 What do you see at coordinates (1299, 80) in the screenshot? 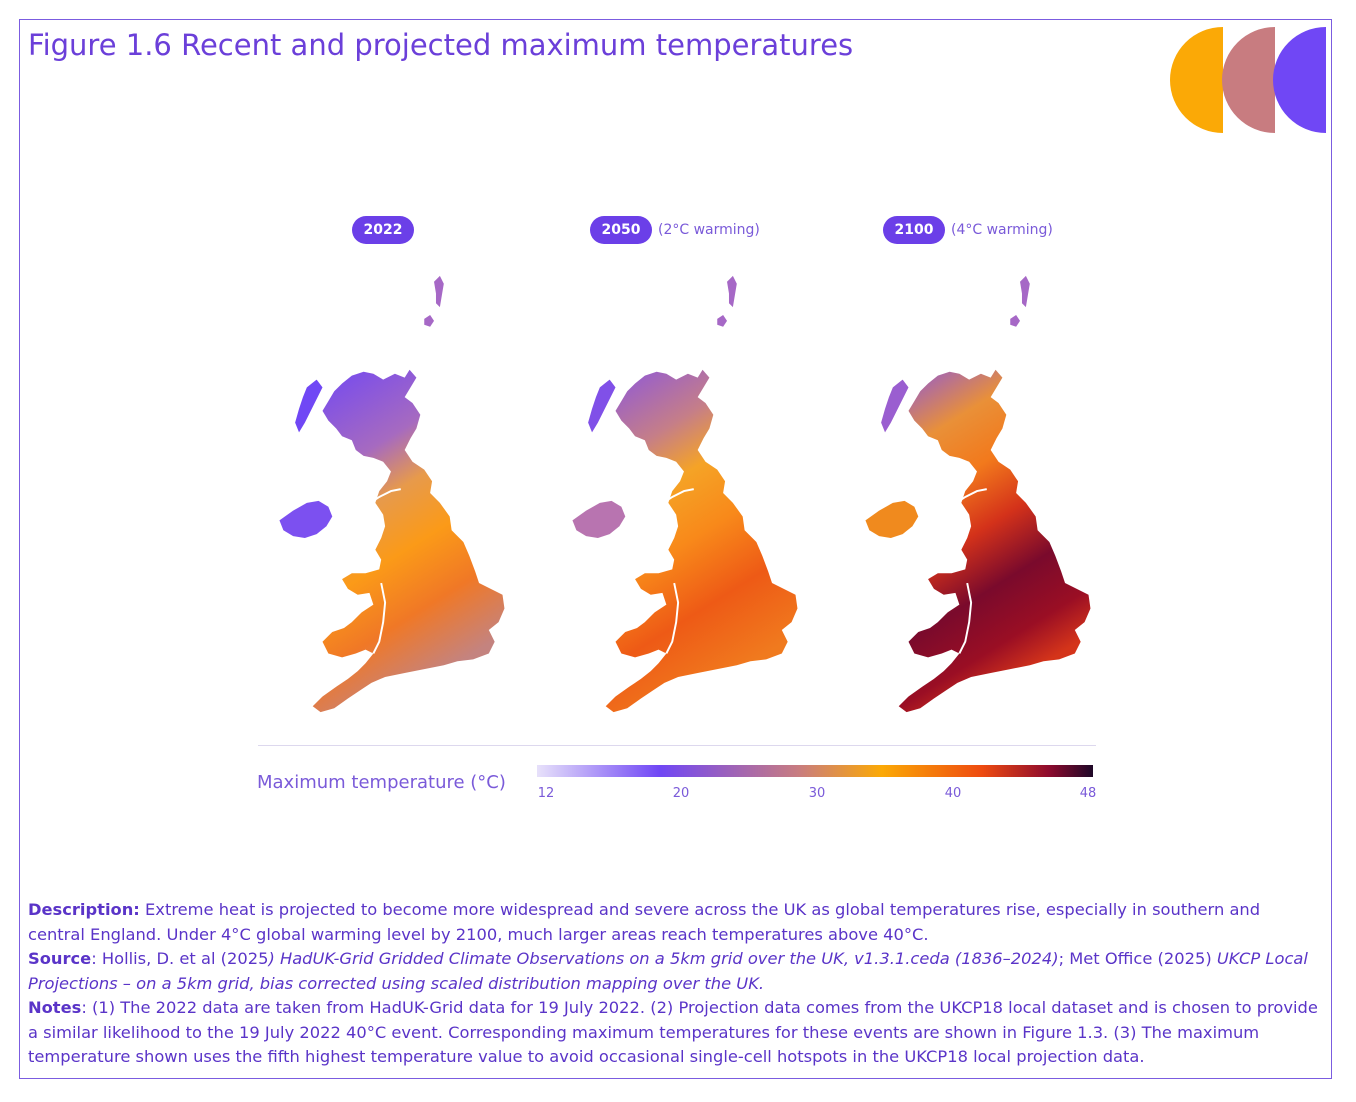
I see `logo-purple-half-circle` at bounding box center [1299, 80].